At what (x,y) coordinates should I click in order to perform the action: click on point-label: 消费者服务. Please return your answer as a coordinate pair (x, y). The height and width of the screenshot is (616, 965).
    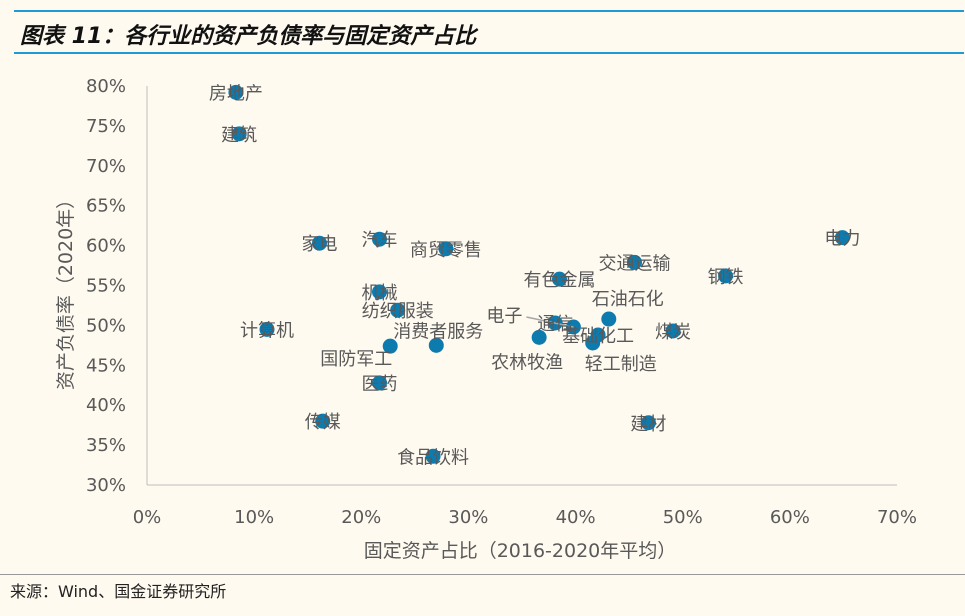
    Looking at the image, I should click on (438, 331).